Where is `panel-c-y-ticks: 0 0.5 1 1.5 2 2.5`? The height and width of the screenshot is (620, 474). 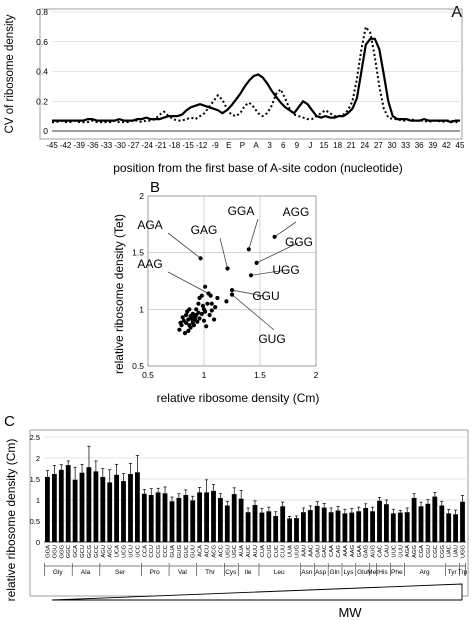
panel-c-y-ticks: 0 0.5 1 1.5 2 2.5 is located at coordinates (35, 490).